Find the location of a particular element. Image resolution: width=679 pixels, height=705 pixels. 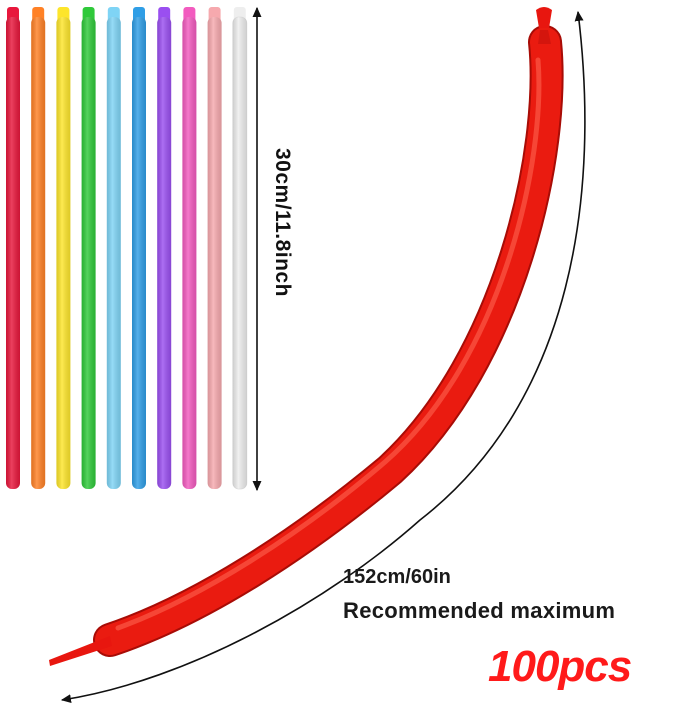

unstretched-length-label: 30cm/11.8inch is located at coordinates (282, 222).